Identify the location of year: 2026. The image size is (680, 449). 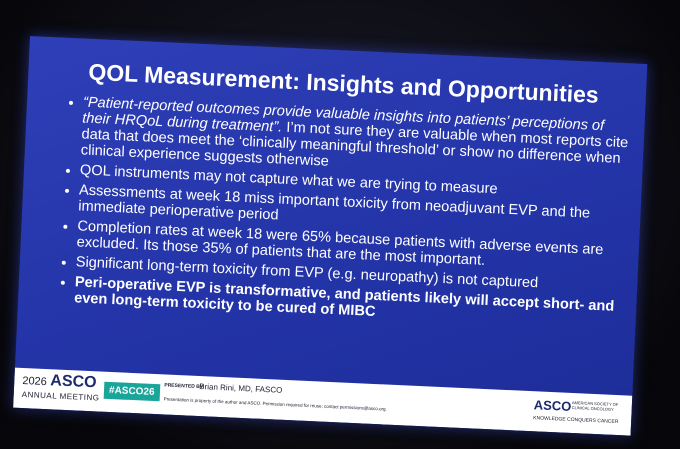
(35, 382).